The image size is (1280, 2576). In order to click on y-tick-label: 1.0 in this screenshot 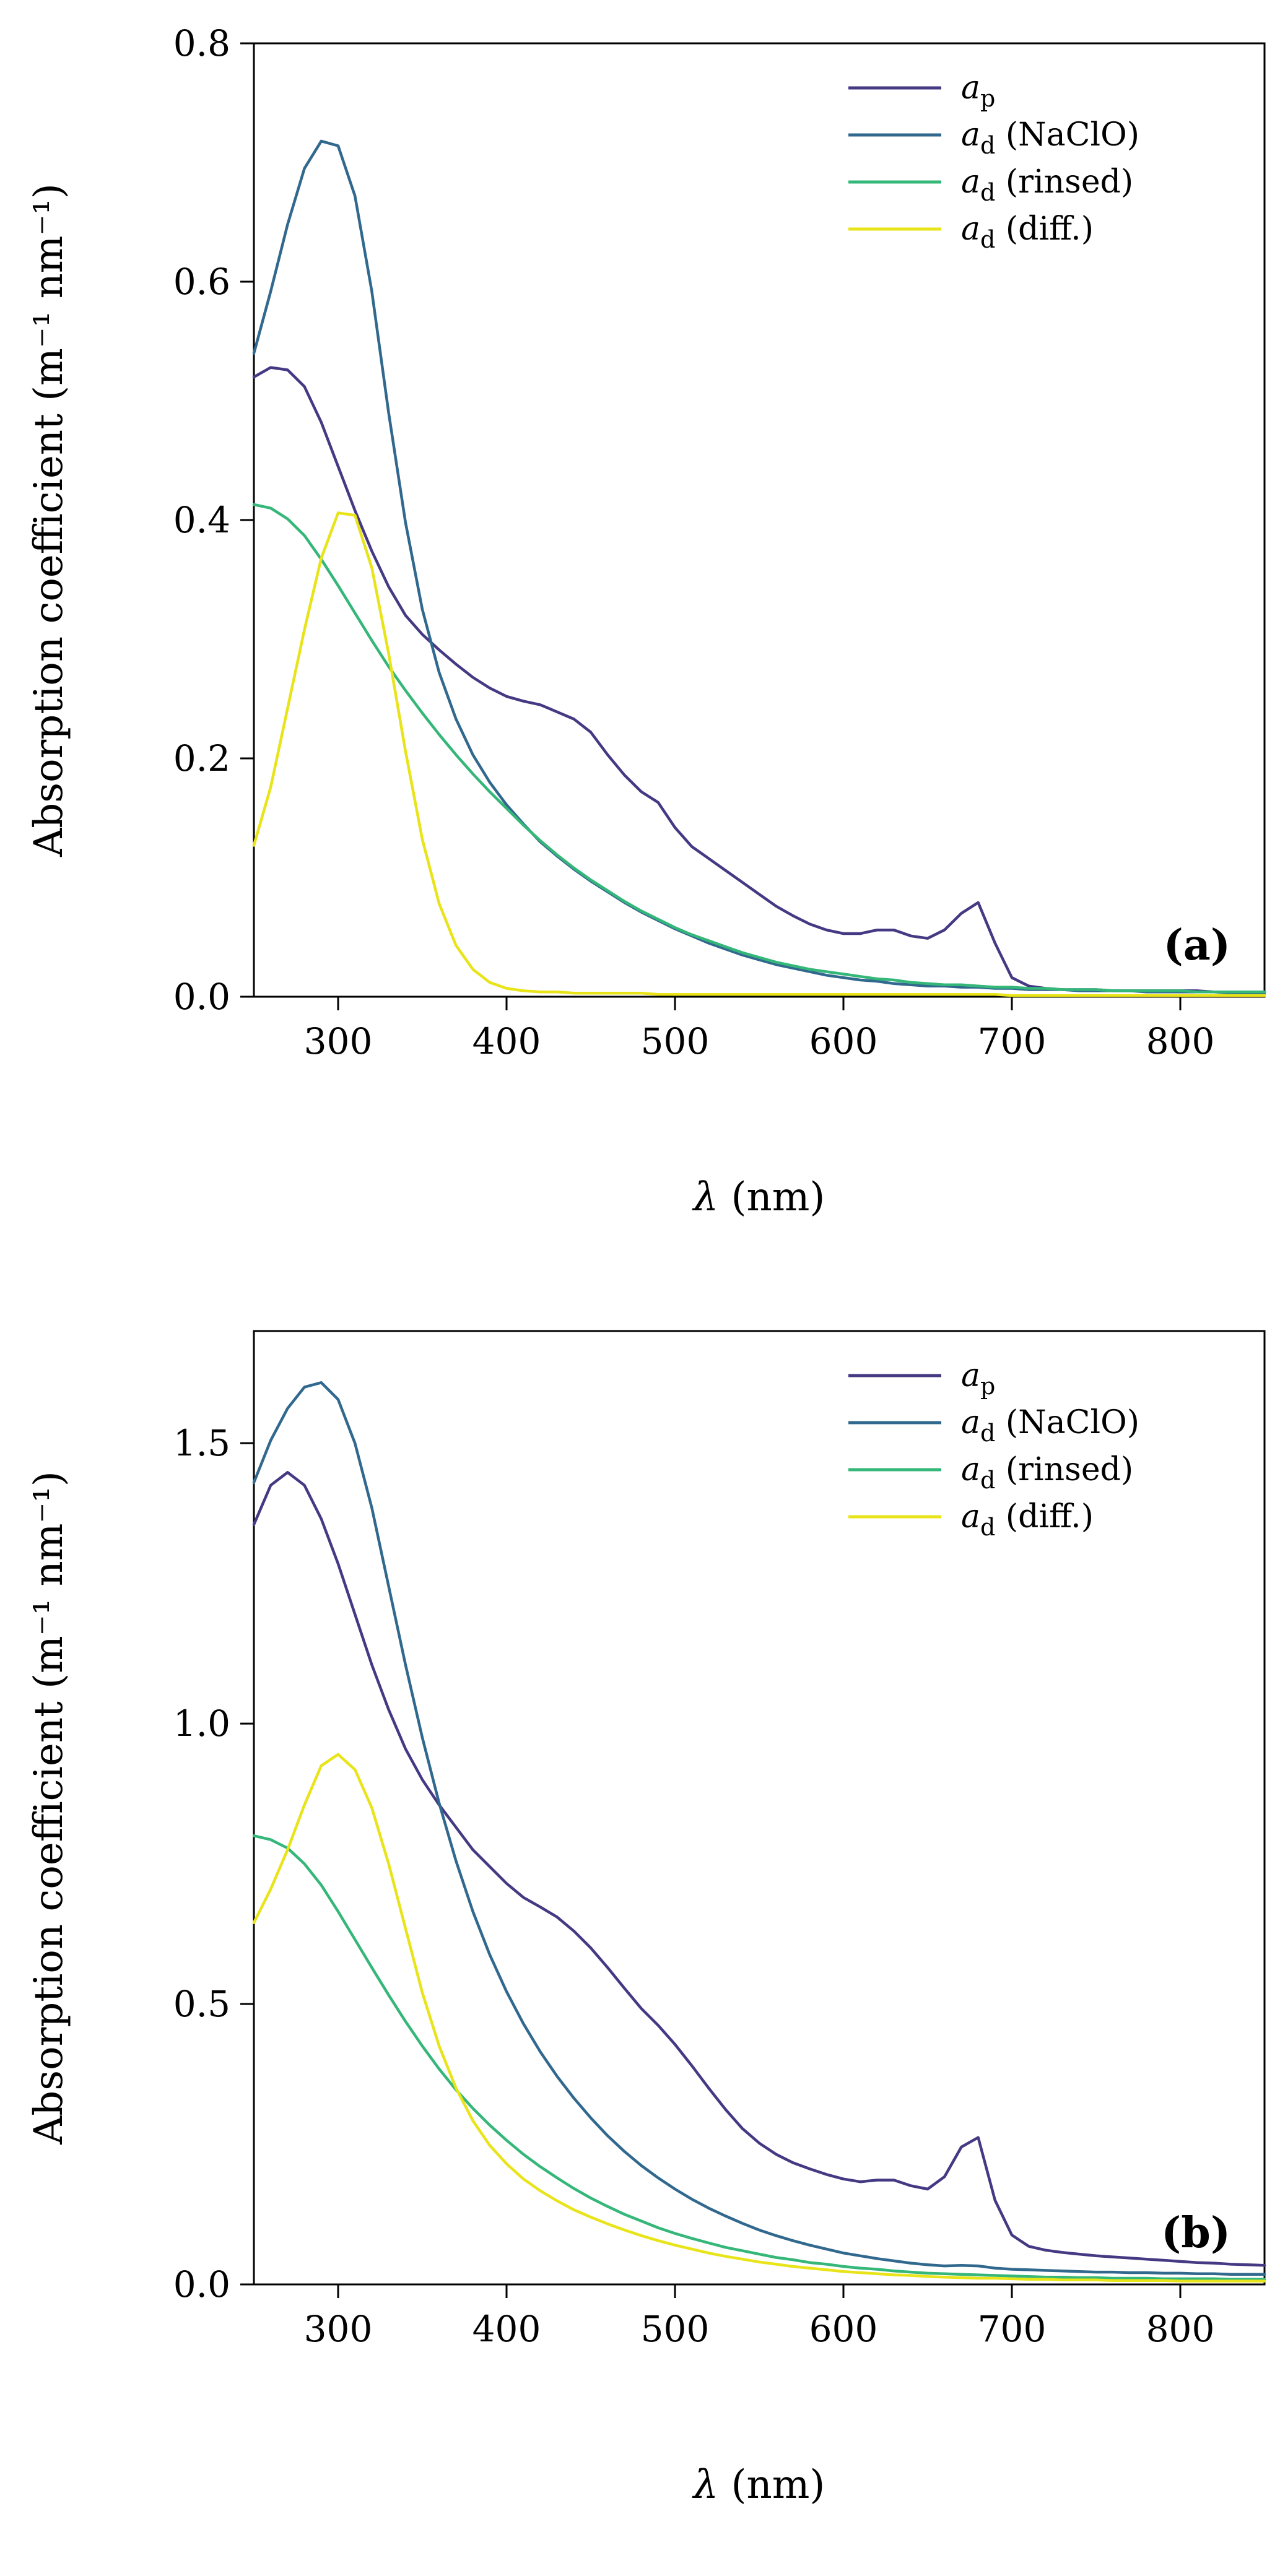, I will do `click(201, 1723)`.